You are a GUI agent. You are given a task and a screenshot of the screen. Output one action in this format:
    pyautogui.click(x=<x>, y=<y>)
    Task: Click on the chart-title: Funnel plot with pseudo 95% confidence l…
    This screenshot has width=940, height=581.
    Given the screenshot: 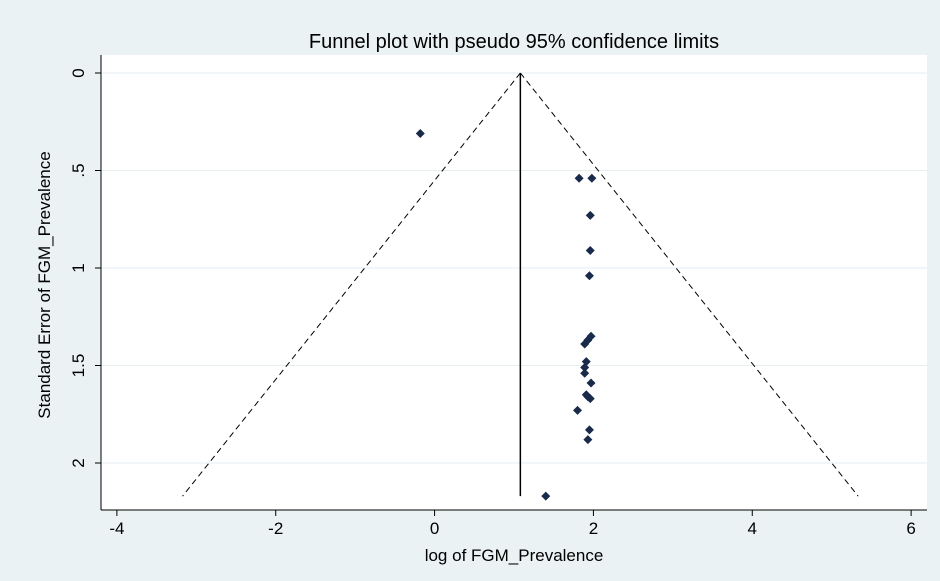 What is the action you would take?
    pyautogui.click(x=514, y=42)
    